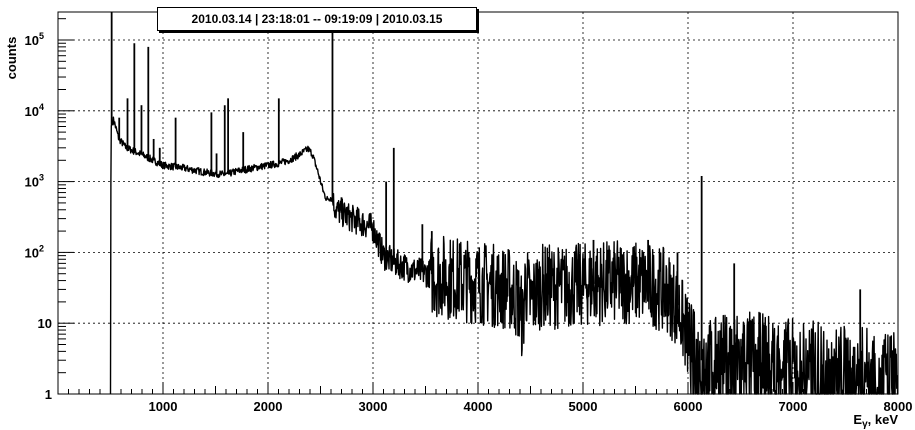  I want to click on y-tick-label: 10, so click(45, 323).